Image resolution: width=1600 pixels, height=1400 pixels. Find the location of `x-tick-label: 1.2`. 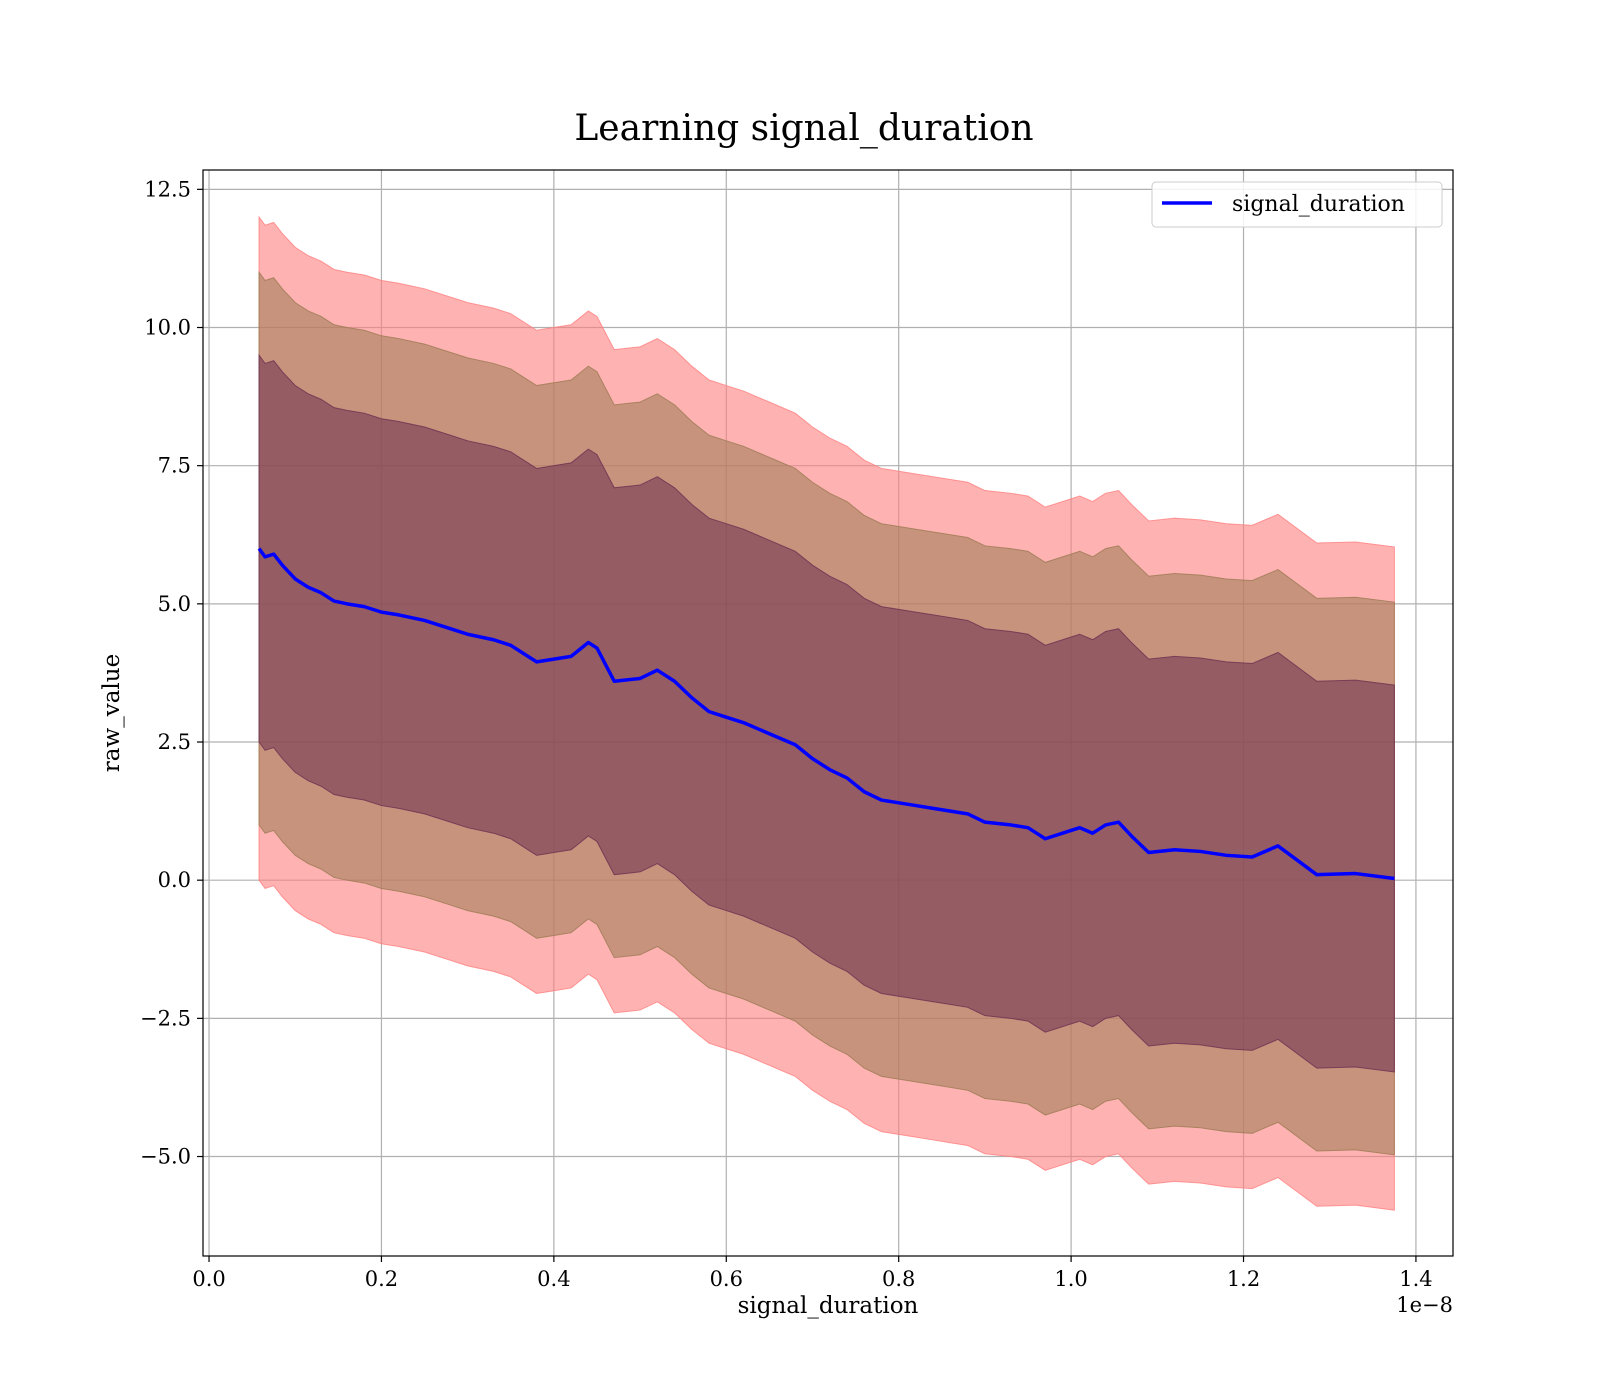

x-tick-label: 1.2 is located at coordinates (1243, 1279).